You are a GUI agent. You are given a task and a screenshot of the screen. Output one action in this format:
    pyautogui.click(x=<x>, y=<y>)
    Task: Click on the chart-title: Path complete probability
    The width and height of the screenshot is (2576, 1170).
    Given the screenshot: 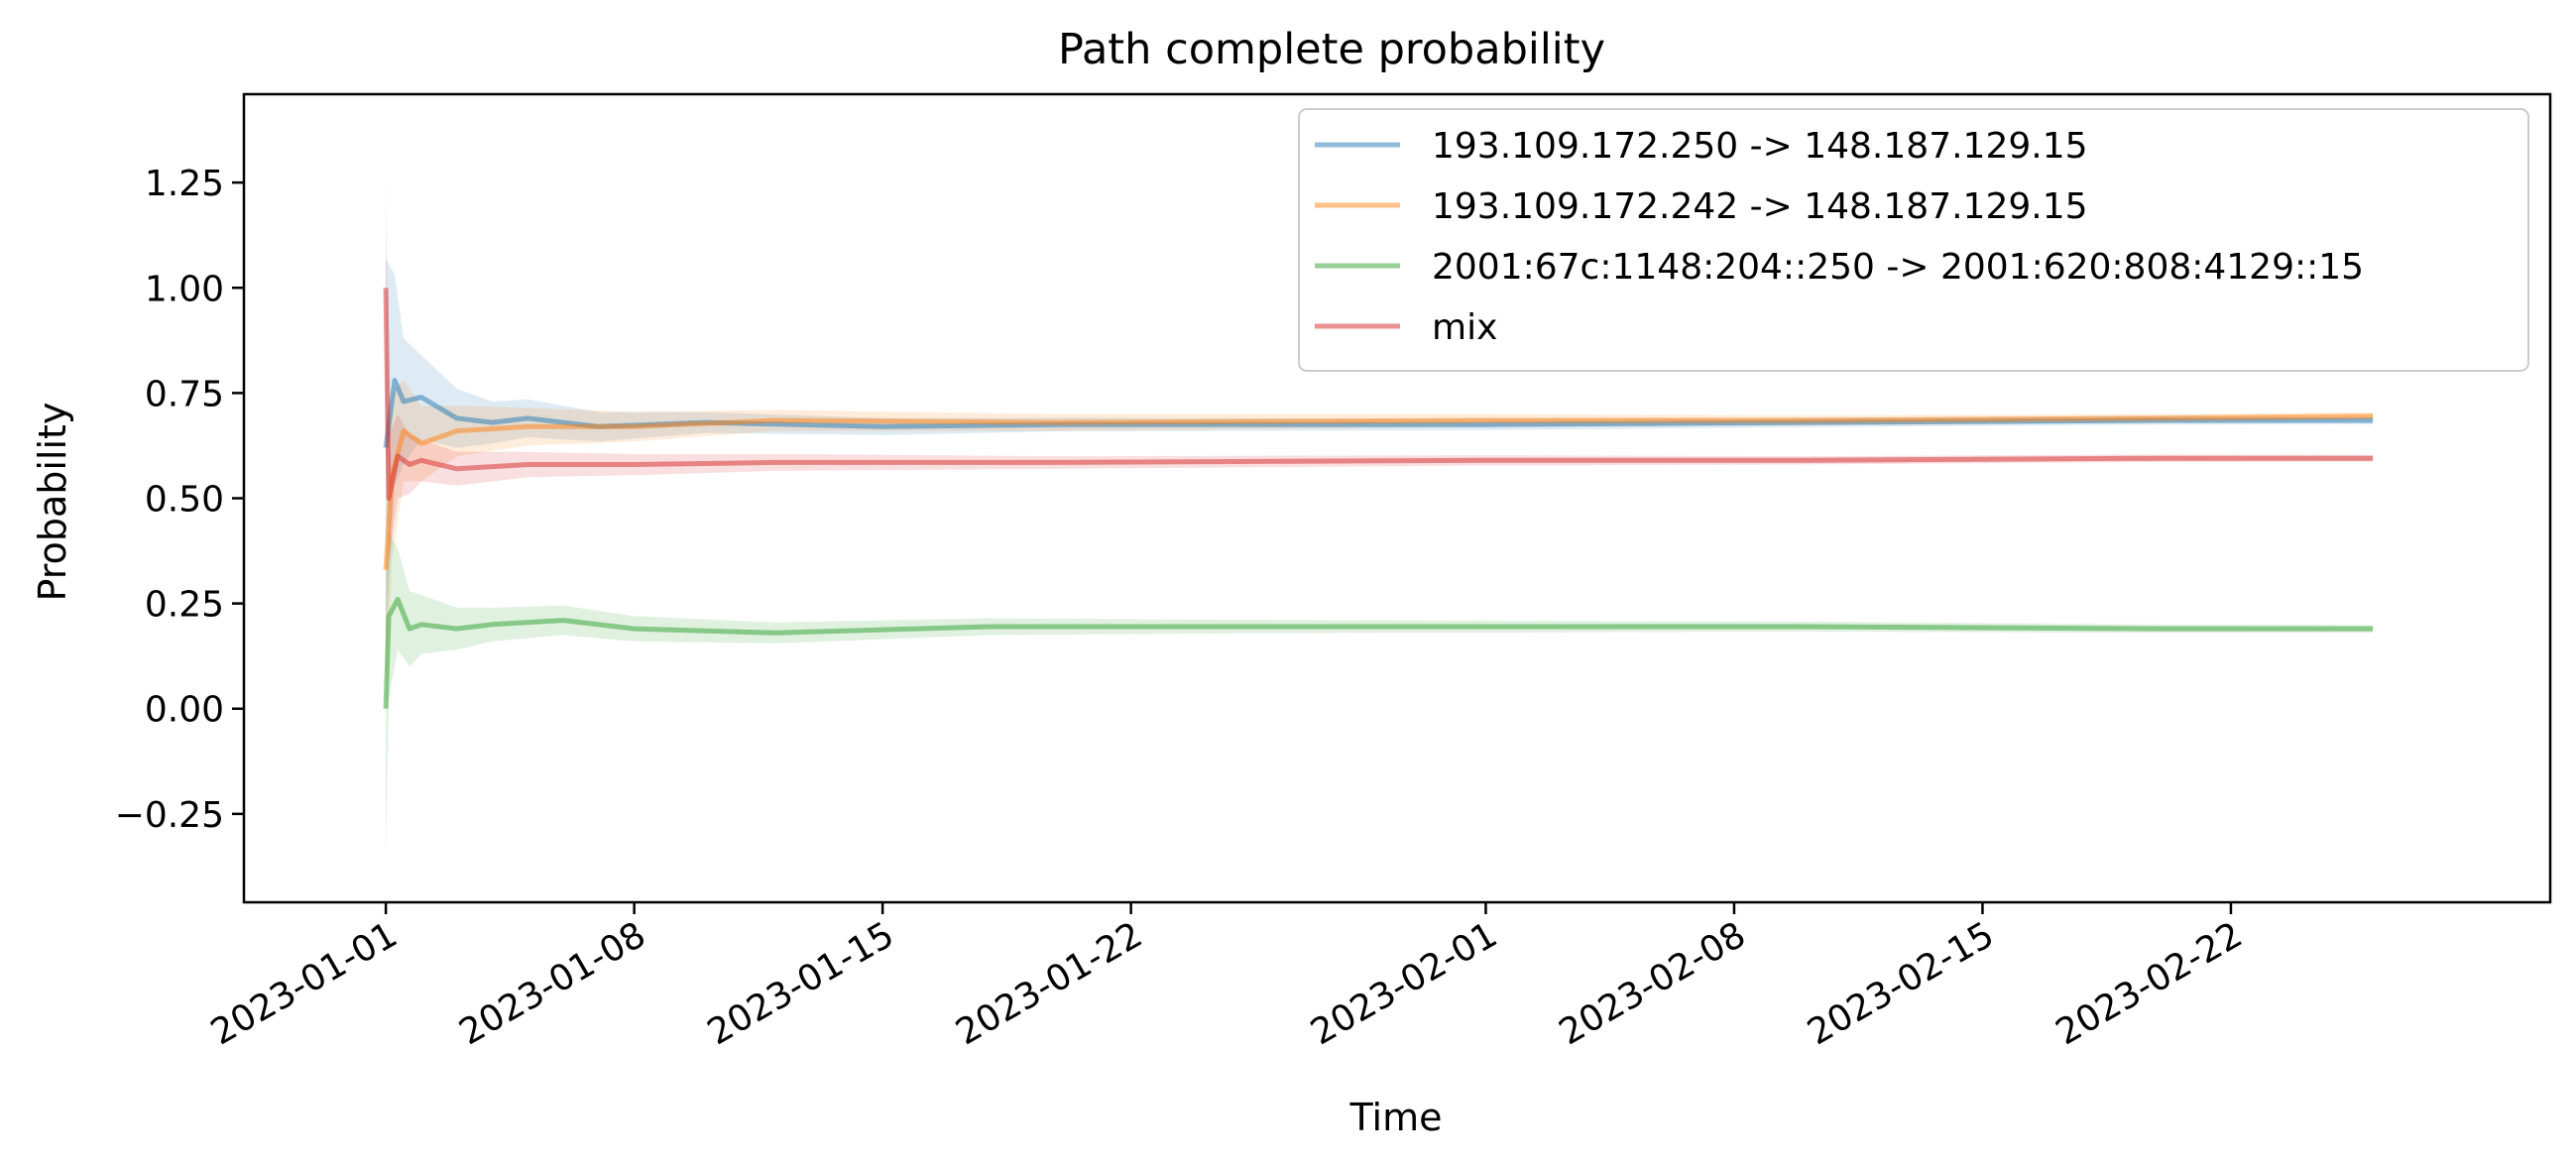 What is the action you would take?
    pyautogui.click(x=1332, y=49)
    